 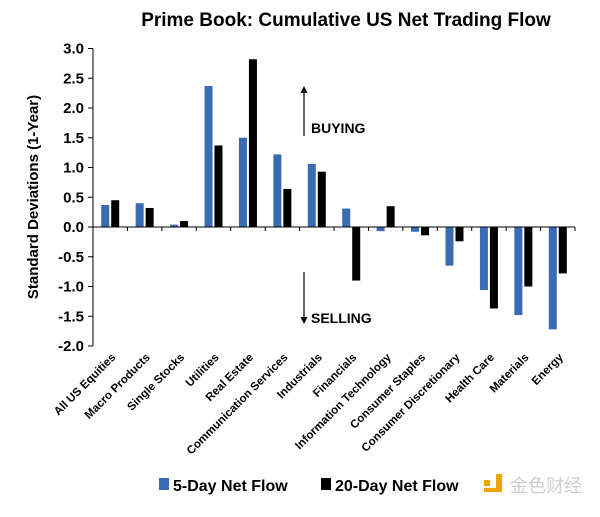 What do you see at coordinates (71, 257) in the screenshot?
I see `y-tick-label: -0.5` at bounding box center [71, 257].